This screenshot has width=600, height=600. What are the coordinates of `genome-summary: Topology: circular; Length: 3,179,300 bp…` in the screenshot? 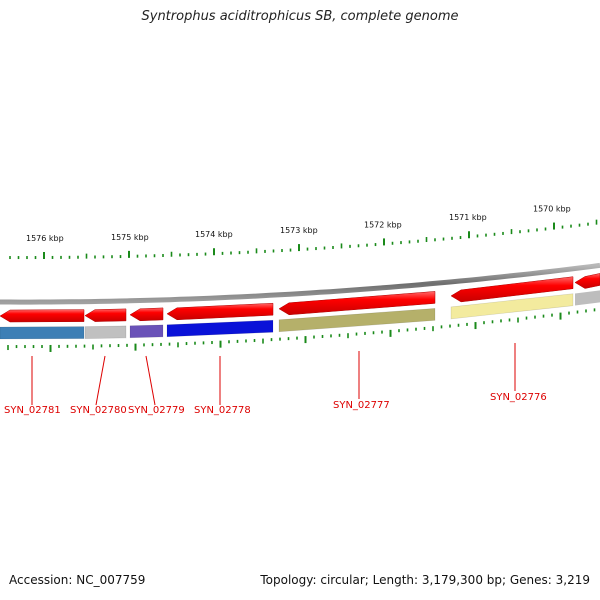 It's located at (425, 580).